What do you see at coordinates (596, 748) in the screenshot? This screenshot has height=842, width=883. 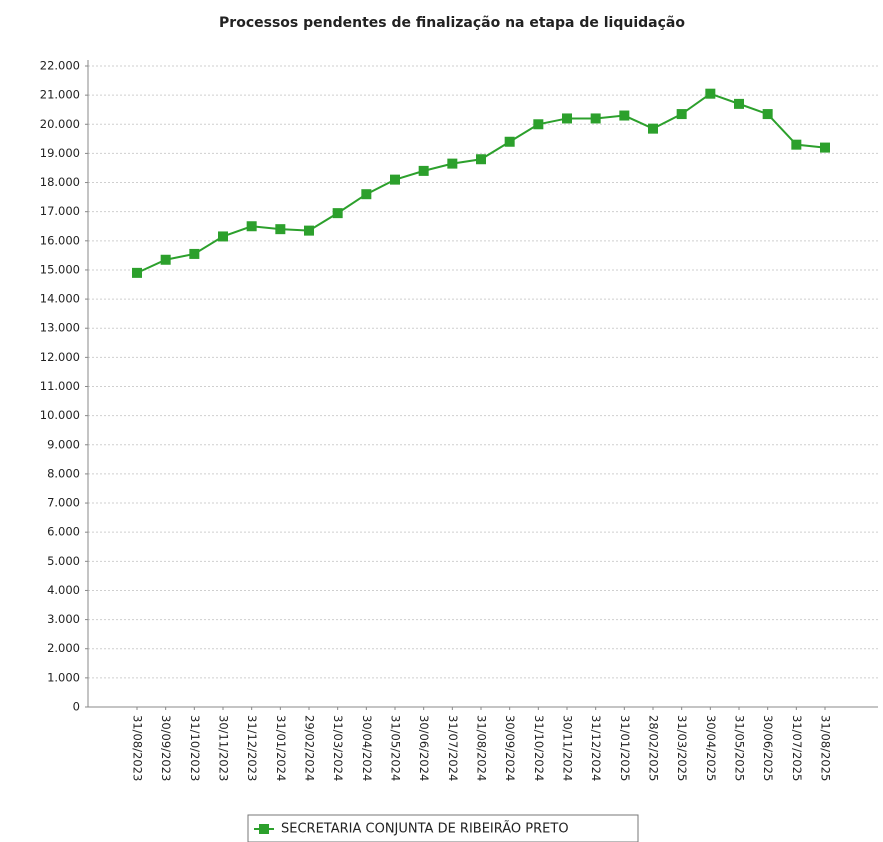 I see `x-tick-label: 31/12/2024` at bounding box center [596, 748].